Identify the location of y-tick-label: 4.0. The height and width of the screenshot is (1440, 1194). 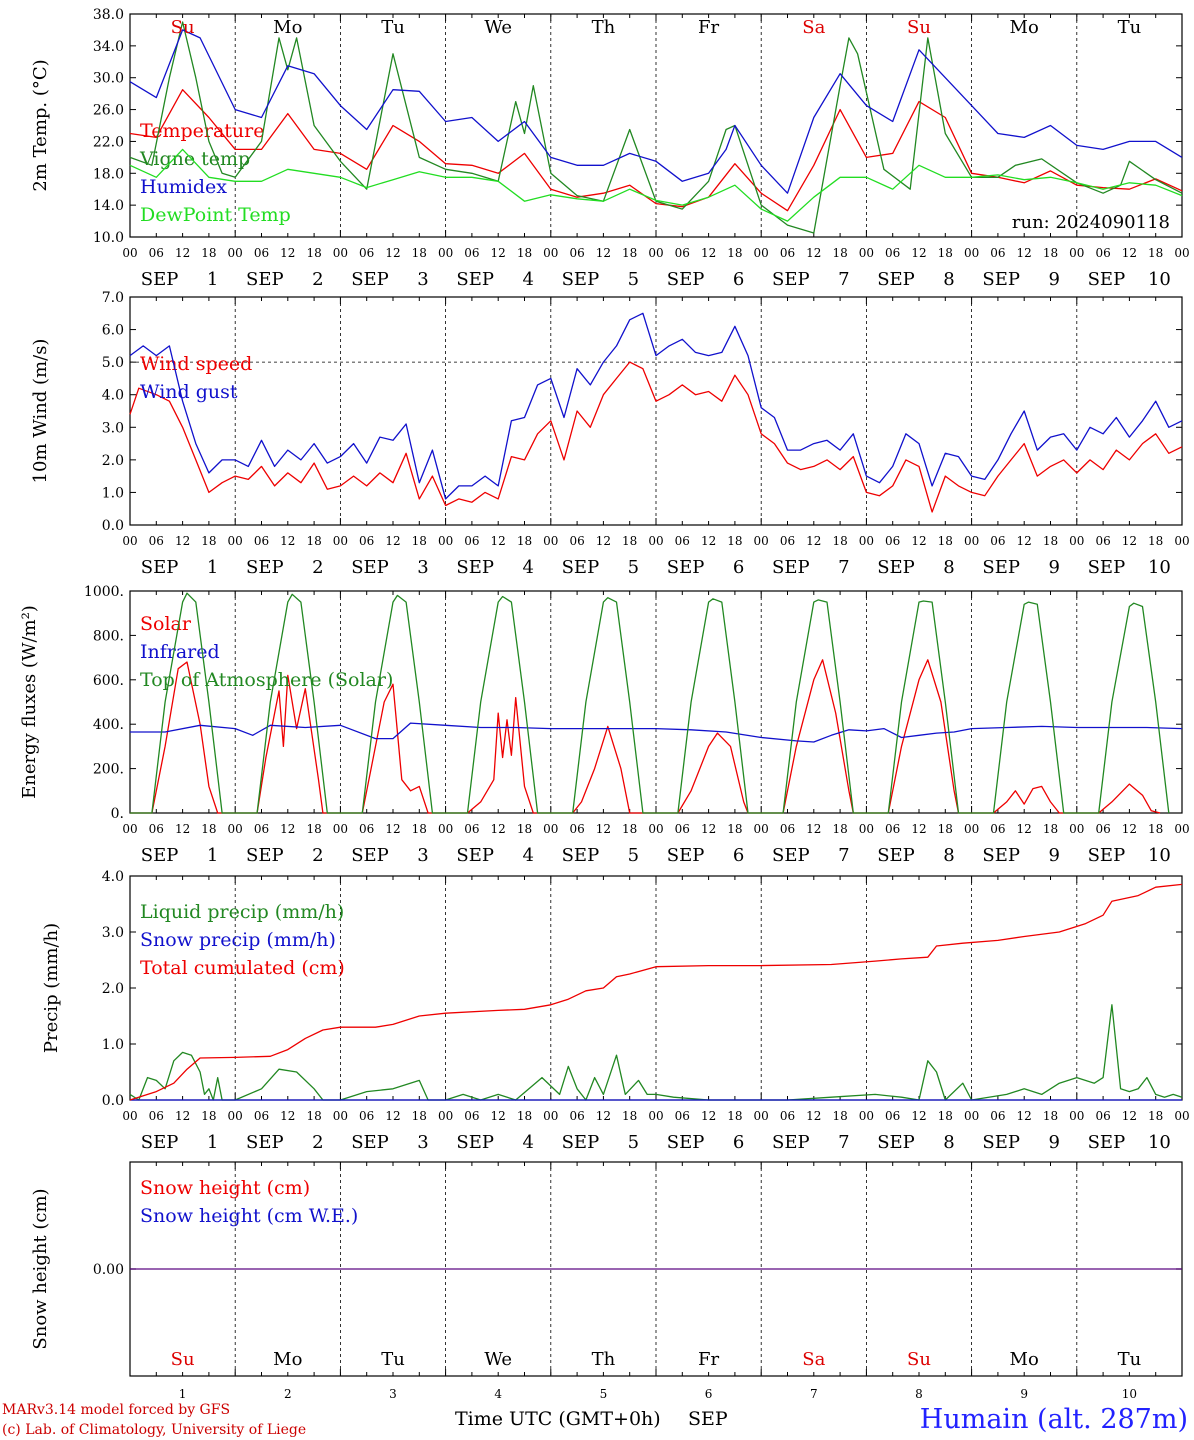
(113, 877).